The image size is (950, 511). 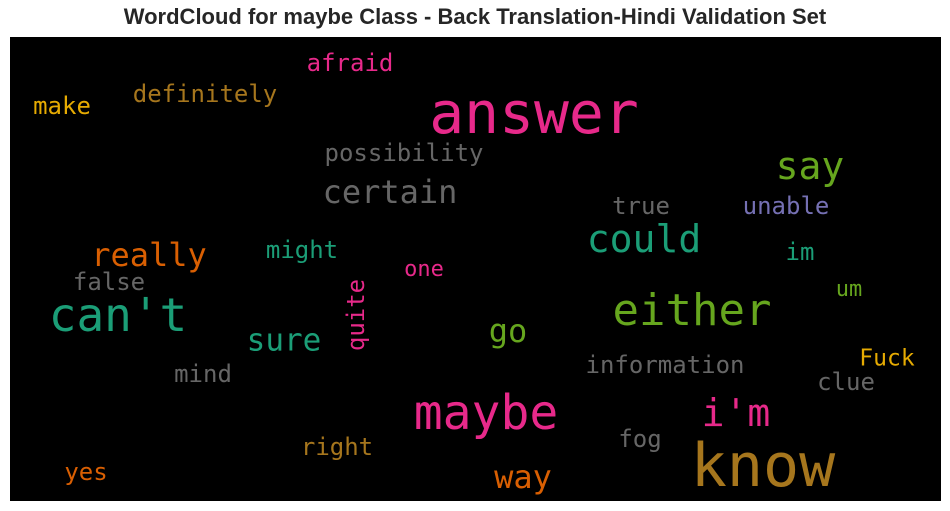 What do you see at coordinates (284, 340) in the screenshot?
I see `word-sure: sure` at bounding box center [284, 340].